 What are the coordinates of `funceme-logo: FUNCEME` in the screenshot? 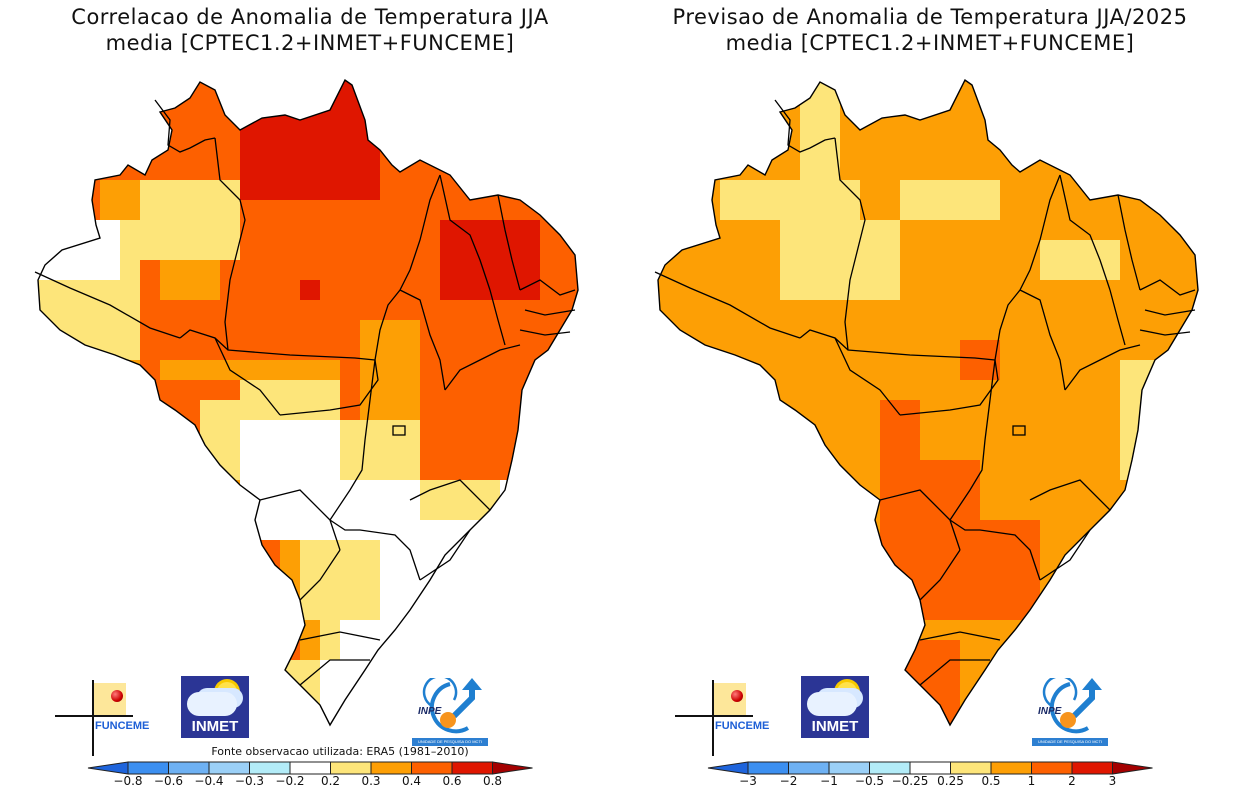 It's located at (102, 718).